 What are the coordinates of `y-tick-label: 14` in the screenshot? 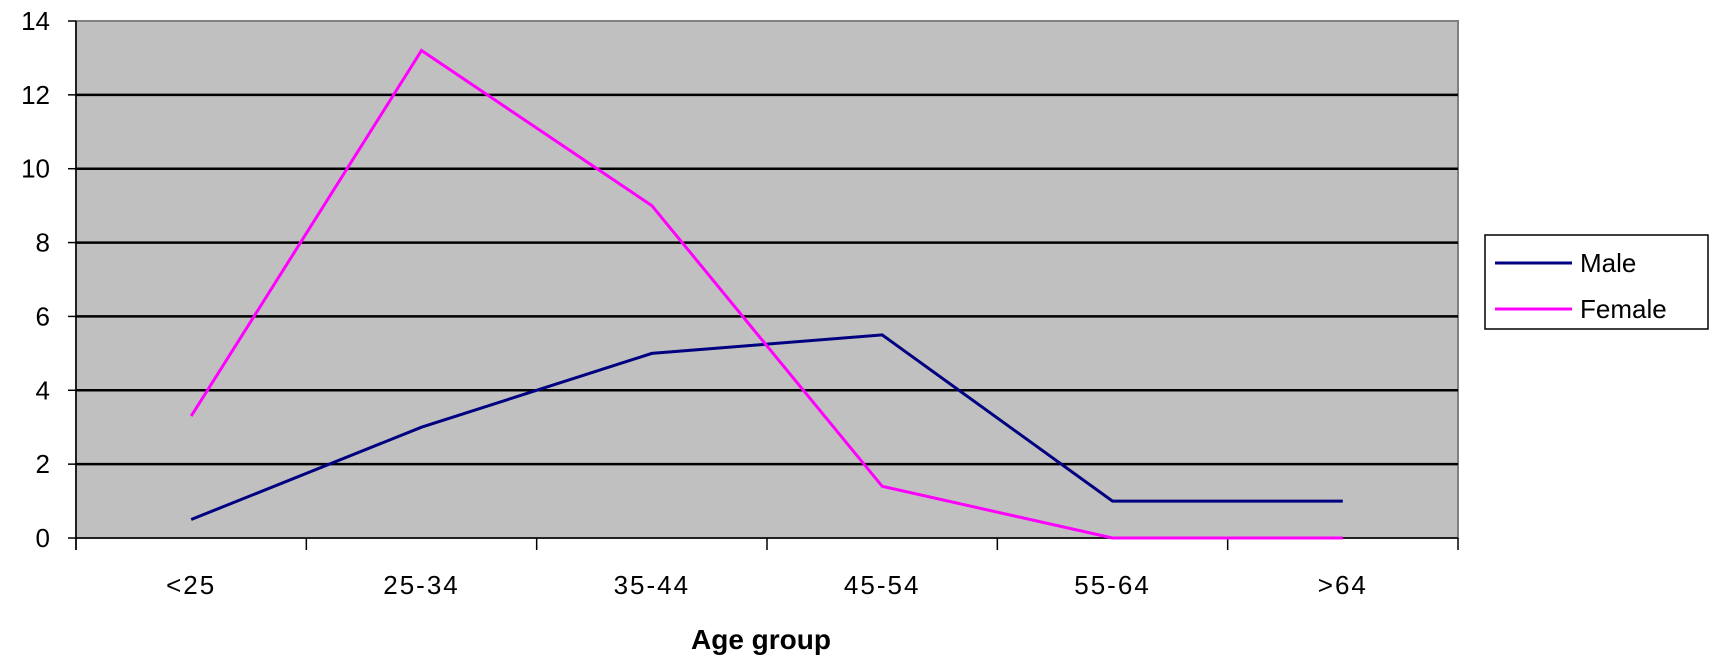 It's located at (35, 21).